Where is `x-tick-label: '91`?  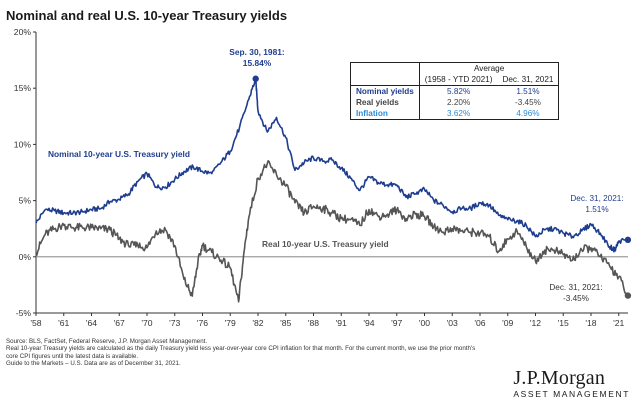
x-tick-label: '91 is located at coordinates (341, 323).